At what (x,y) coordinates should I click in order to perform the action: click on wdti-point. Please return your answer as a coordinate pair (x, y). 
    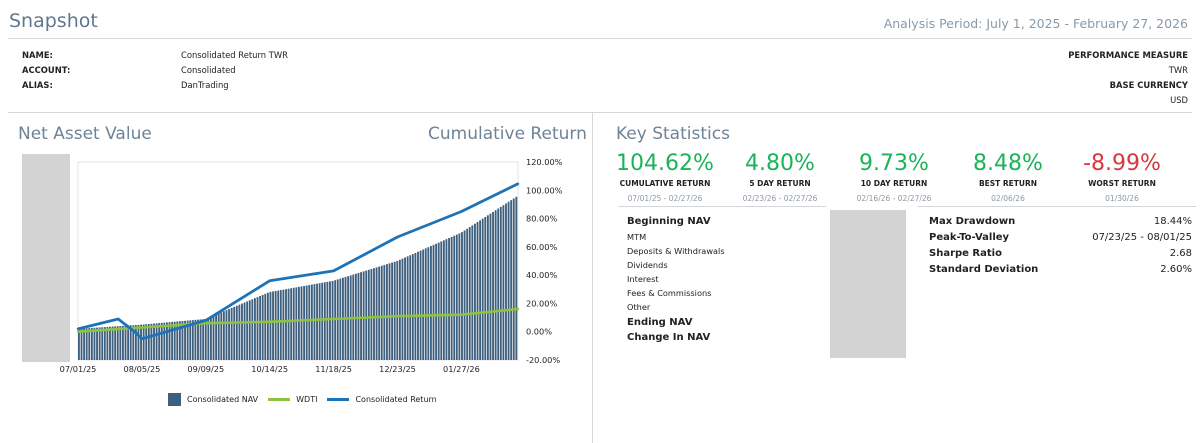
    Looking at the image, I should click on (333, 319).